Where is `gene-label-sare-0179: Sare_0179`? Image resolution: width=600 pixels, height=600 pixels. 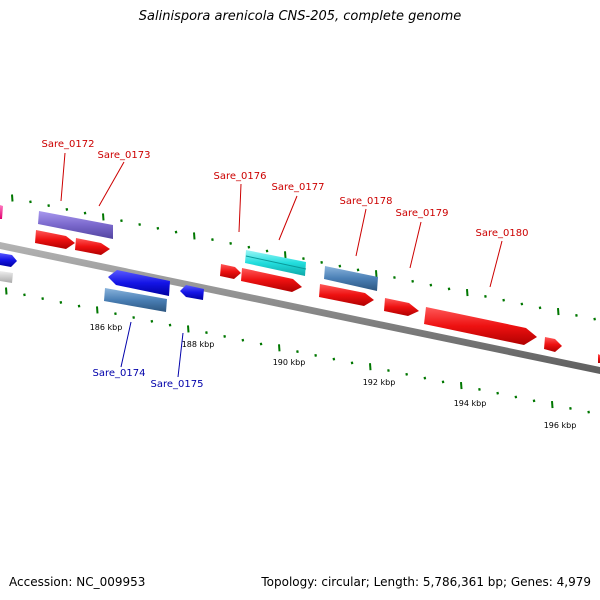
gene-label-sare-0179: Sare_0179 is located at coordinates (422, 213).